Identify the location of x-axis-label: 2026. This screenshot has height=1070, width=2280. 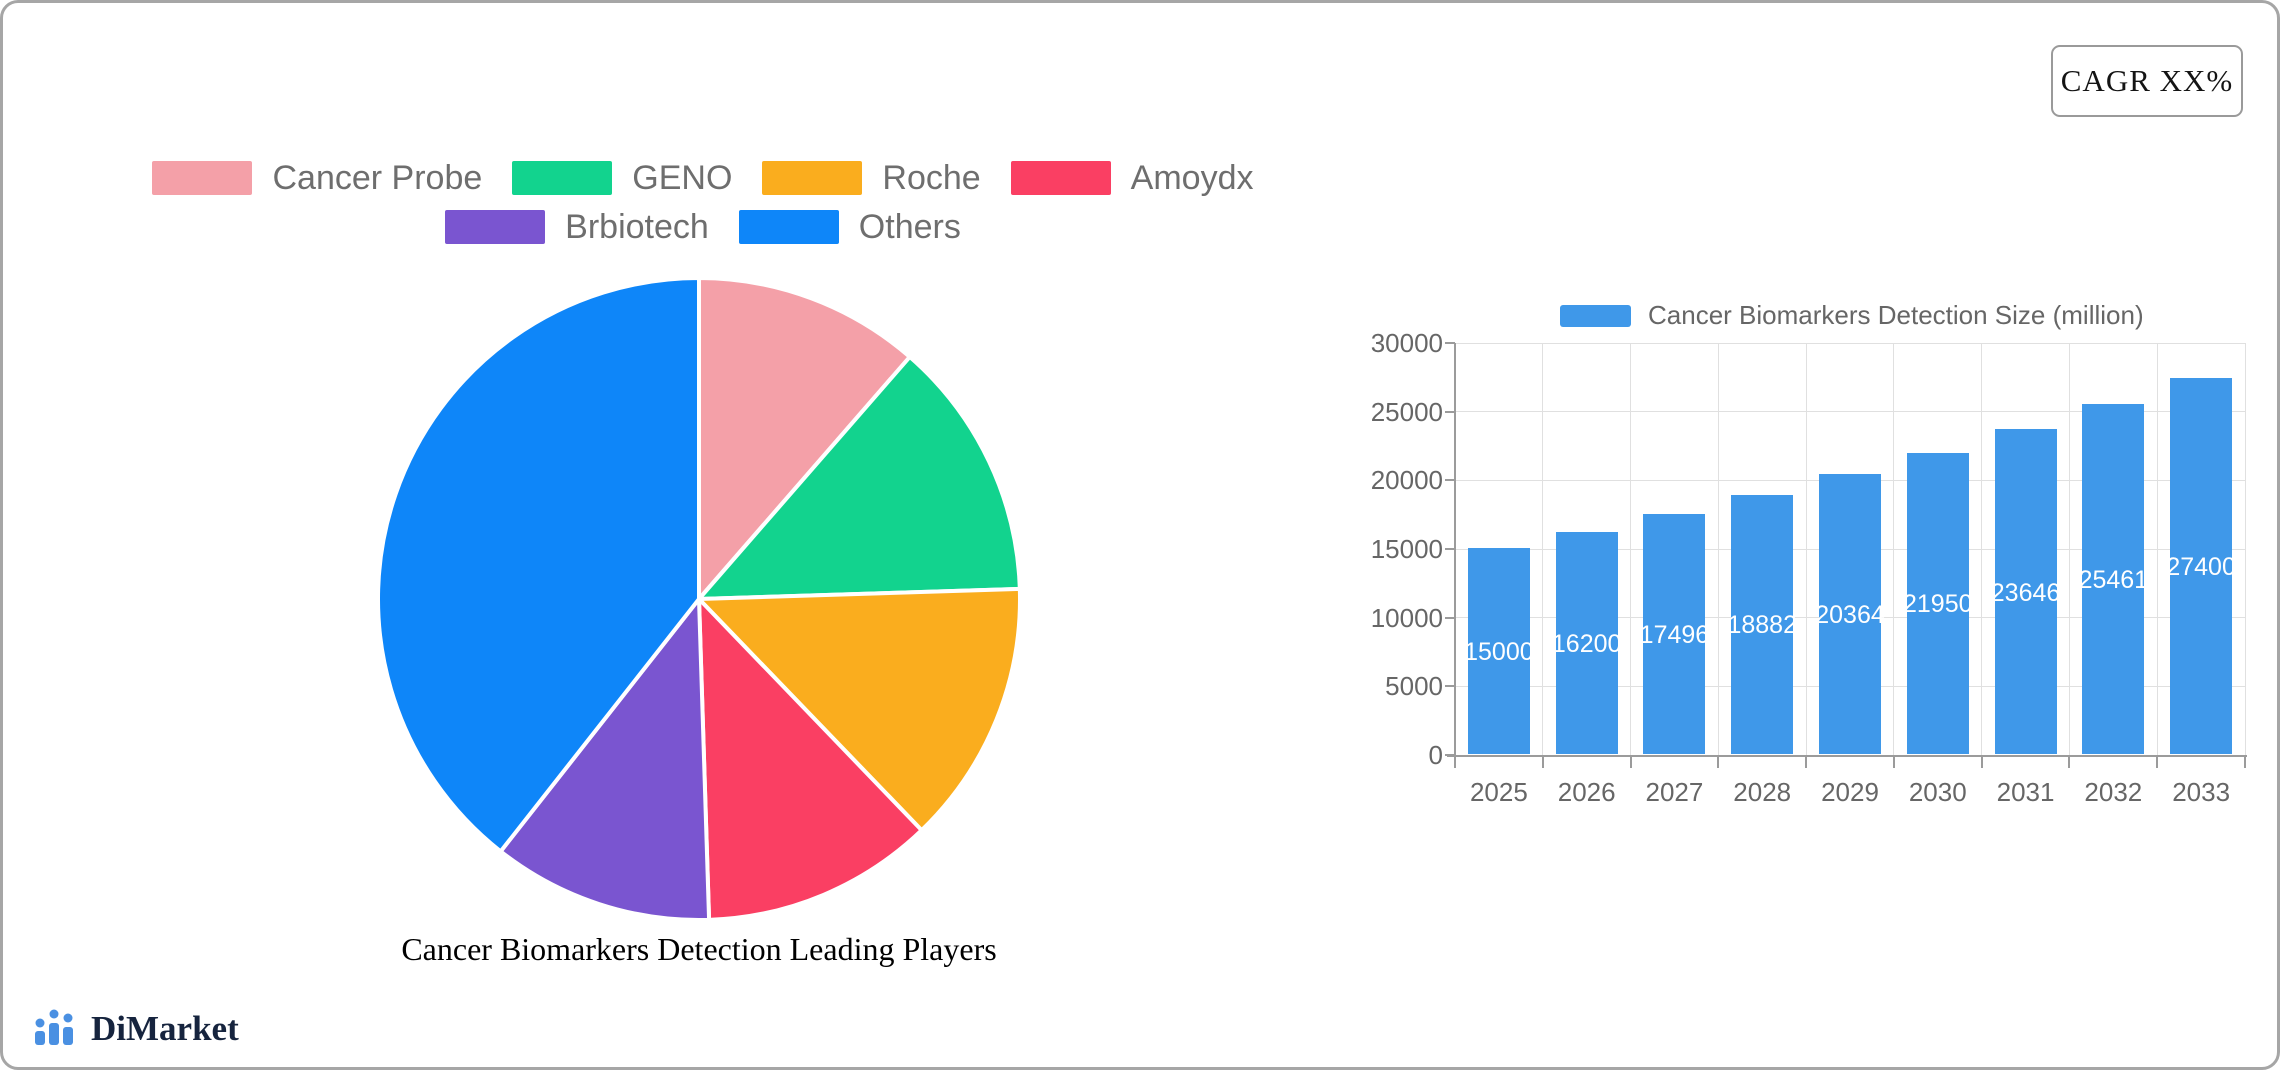
(1586, 792).